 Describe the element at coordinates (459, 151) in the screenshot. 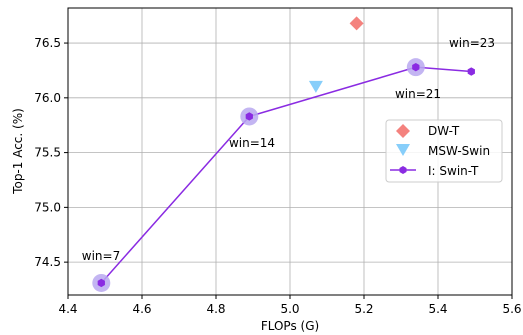

I see `legend-label-msw-swin: MSW-Swin` at that location.